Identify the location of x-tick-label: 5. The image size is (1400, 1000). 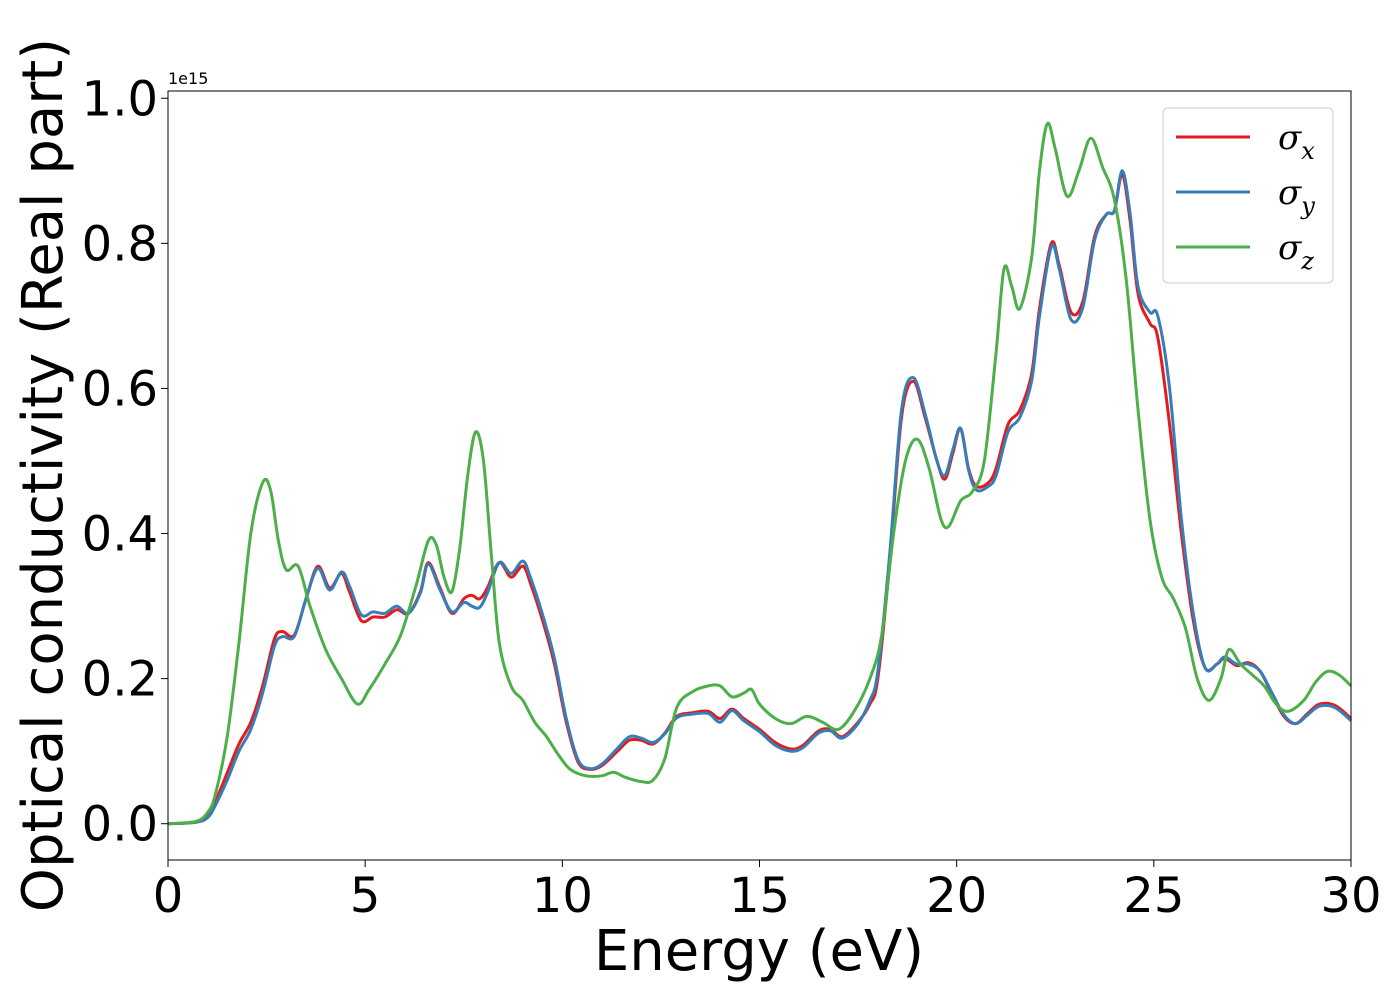
(365, 896).